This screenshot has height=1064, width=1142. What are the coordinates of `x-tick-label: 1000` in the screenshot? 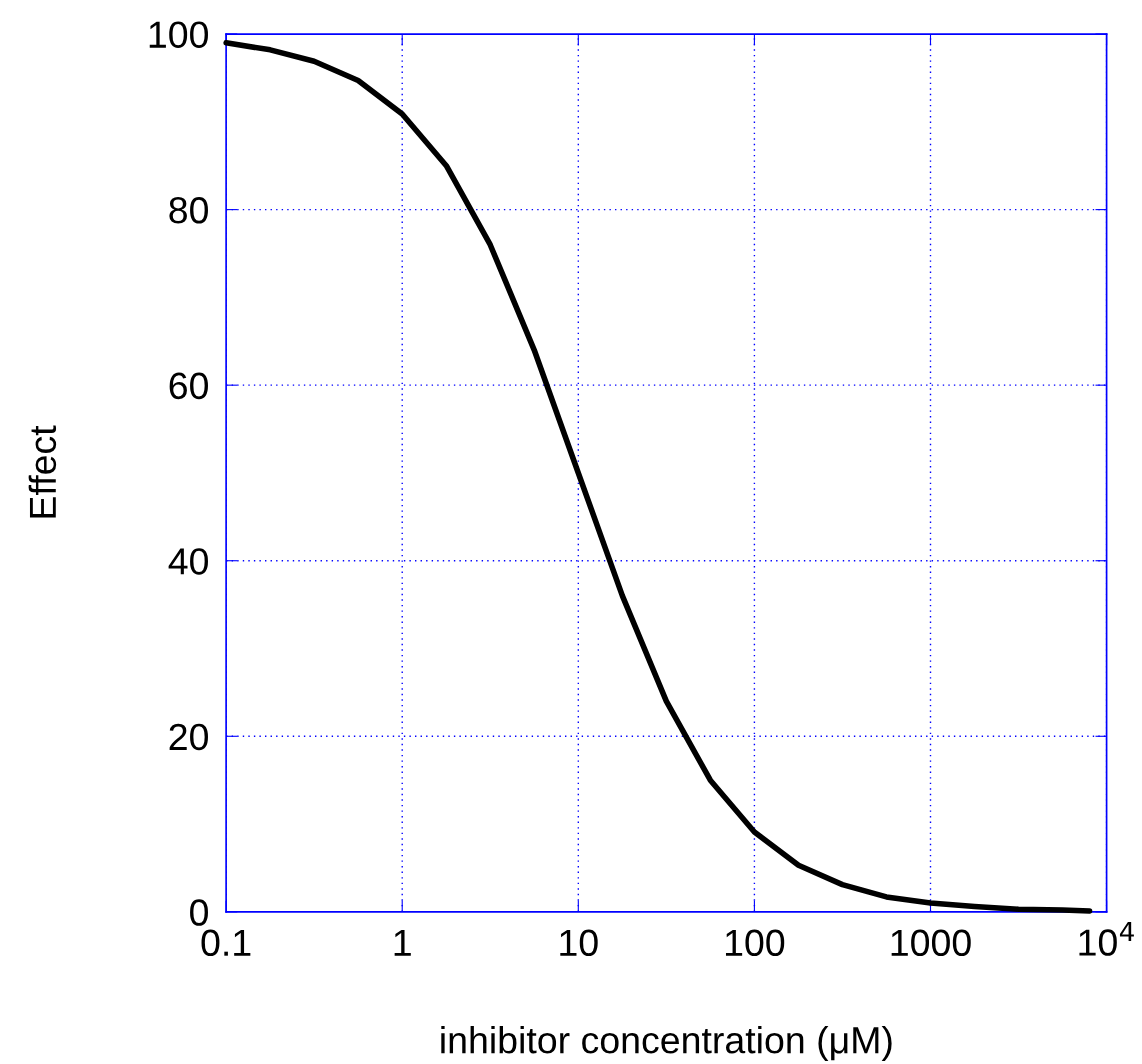 It's located at (931, 943).